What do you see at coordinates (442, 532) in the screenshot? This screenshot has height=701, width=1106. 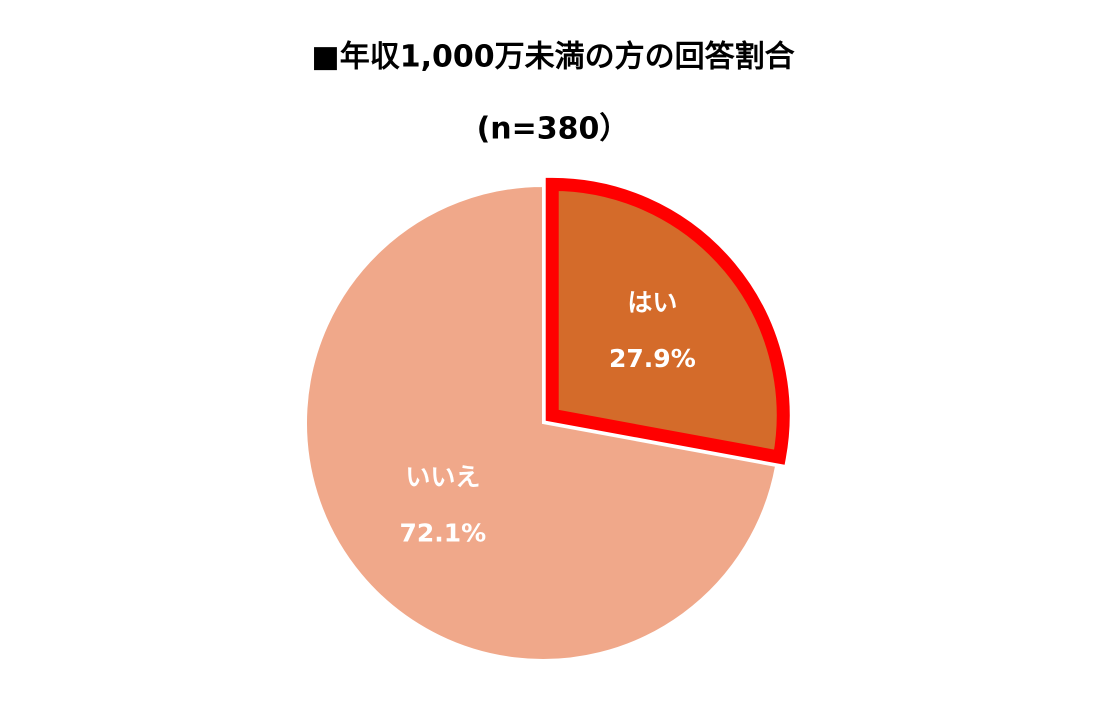 I see `slice-value-label: 72.1%` at bounding box center [442, 532].